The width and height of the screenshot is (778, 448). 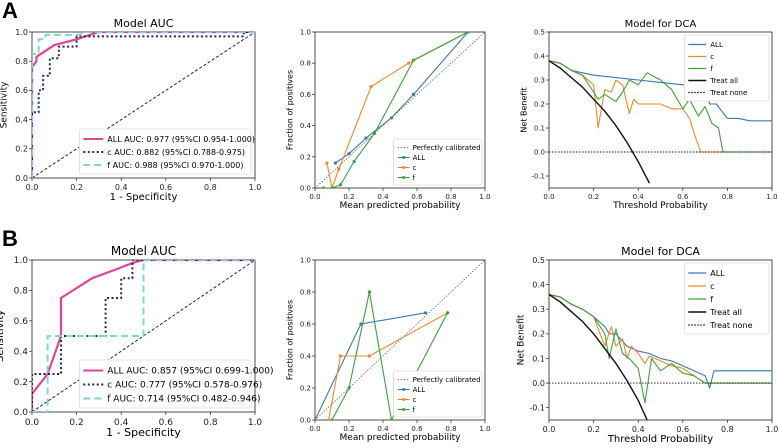 What do you see at coordinates (730, 325) in the screenshot?
I see `legend-label: Treat none` at bounding box center [730, 325].